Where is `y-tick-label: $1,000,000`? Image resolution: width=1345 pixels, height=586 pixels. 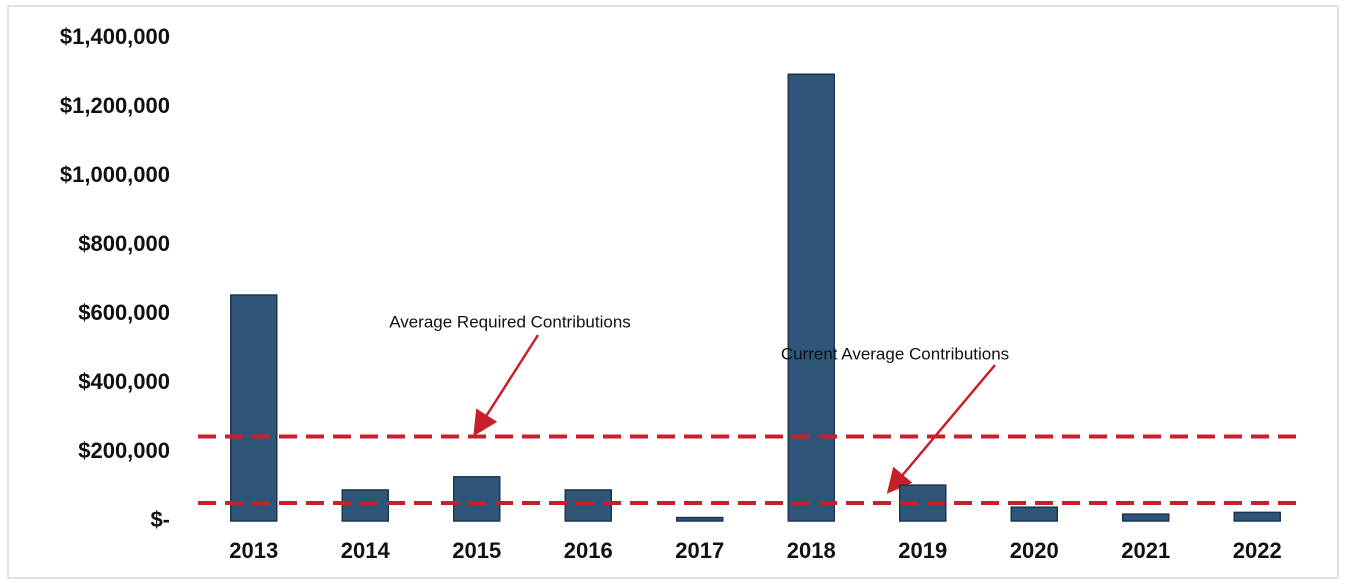 y-tick-label: $1,000,000 is located at coordinates (115, 174).